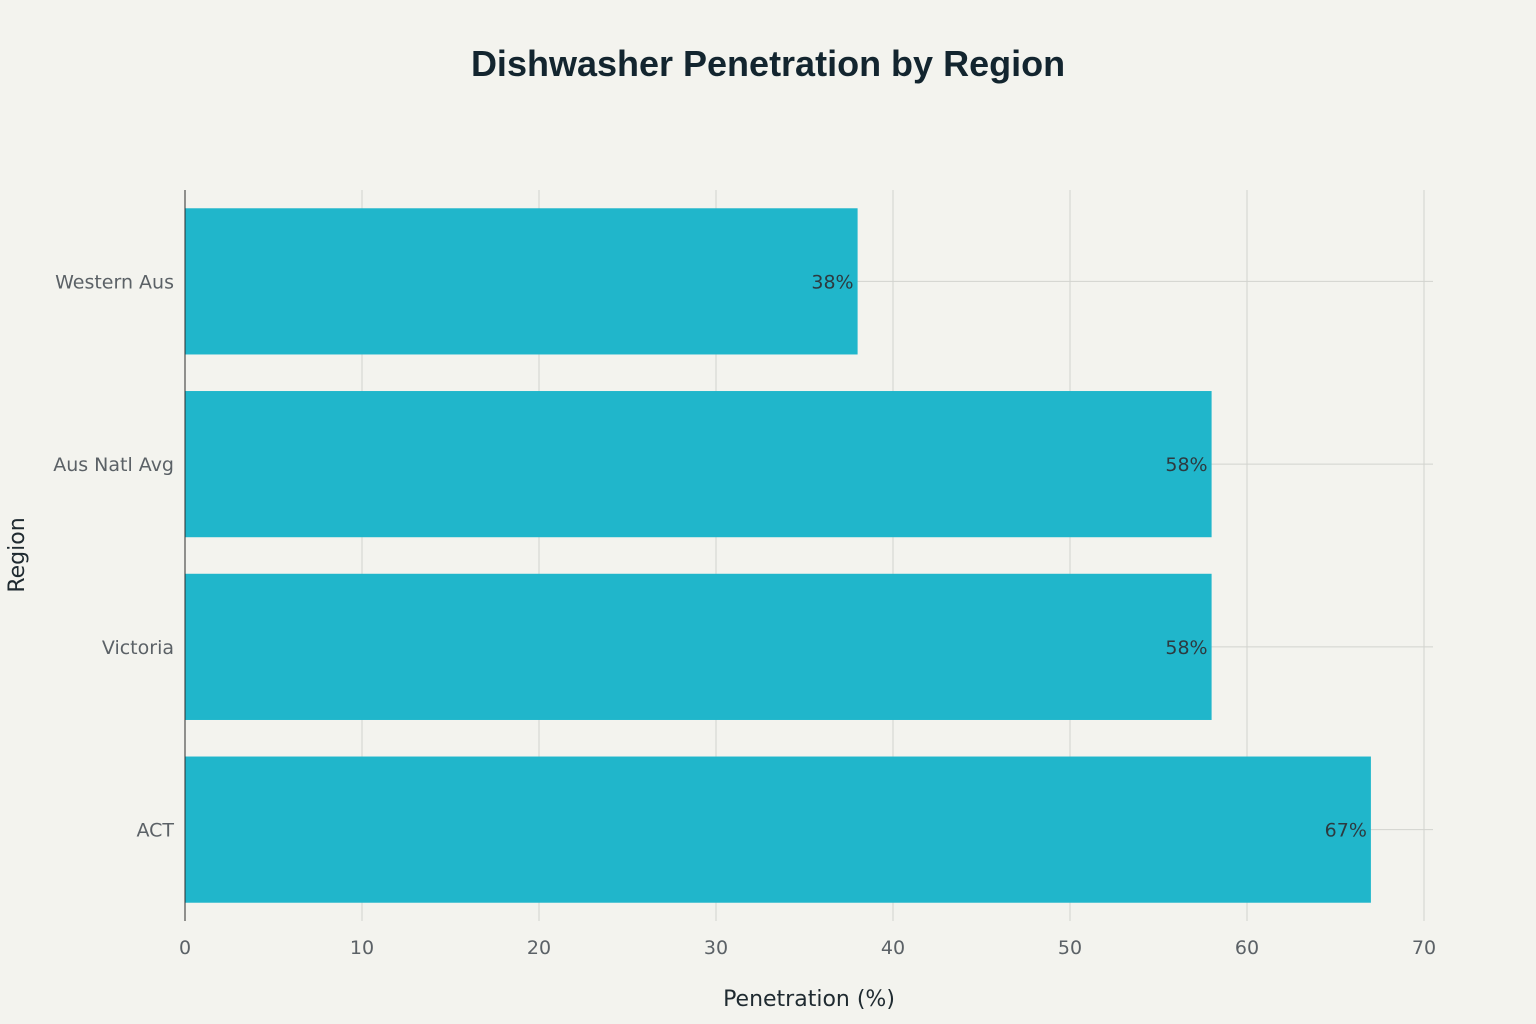 The width and height of the screenshot is (1536, 1024). What do you see at coordinates (1346, 831) in the screenshot?
I see `data-label: 67%` at bounding box center [1346, 831].